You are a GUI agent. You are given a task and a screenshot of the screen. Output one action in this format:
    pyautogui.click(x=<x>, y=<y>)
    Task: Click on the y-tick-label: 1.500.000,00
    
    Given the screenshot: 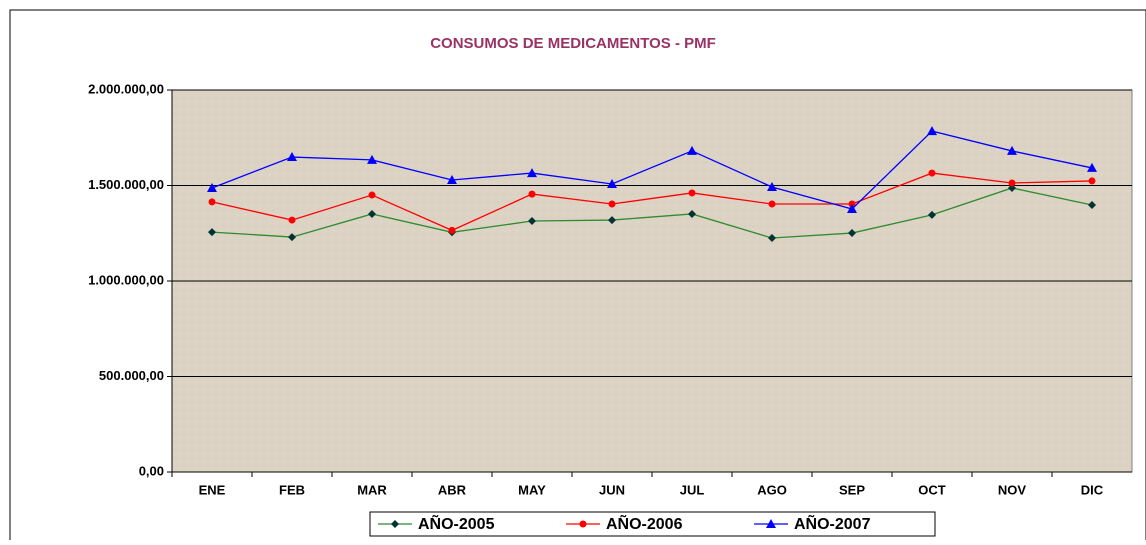 What is the action you would take?
    pyautogui.click(x=126, y=184)
    